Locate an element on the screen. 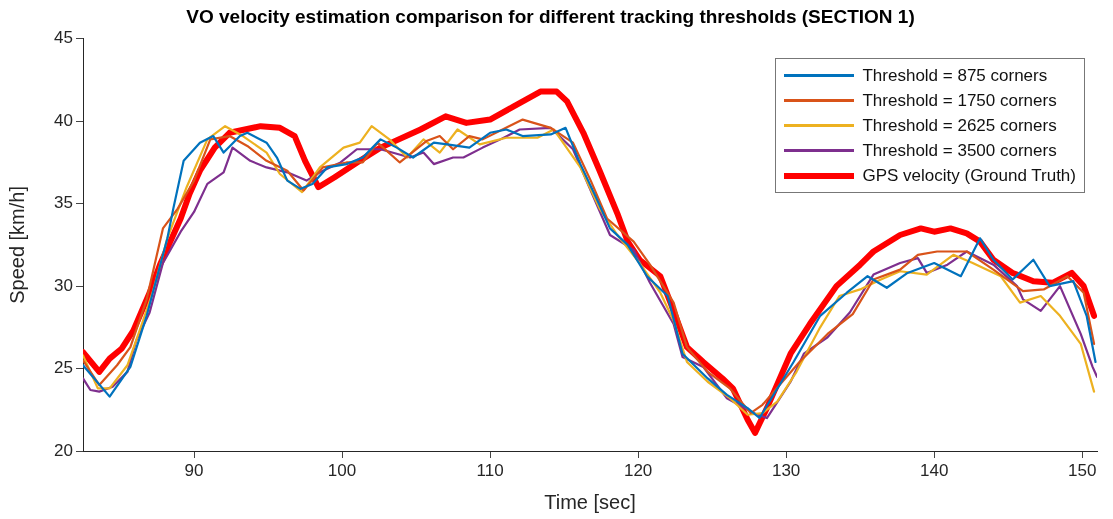 This screenshot has width=1113, height=519. legend-label: Threshold = 875 corners is located at coordinates (955, 75).